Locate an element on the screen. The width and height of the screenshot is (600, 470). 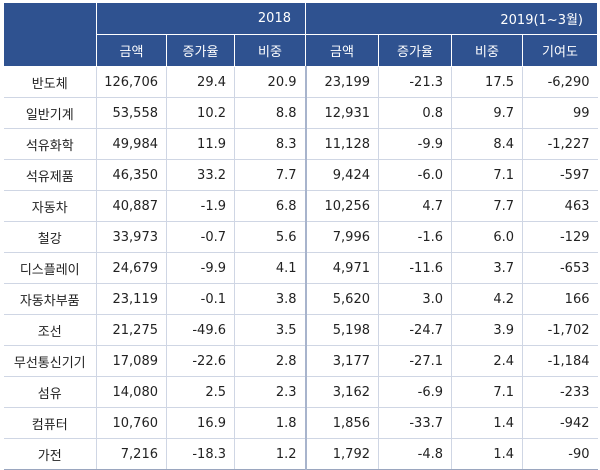
contribution-2019-cell: -653 is located at coordinates (560, 268).